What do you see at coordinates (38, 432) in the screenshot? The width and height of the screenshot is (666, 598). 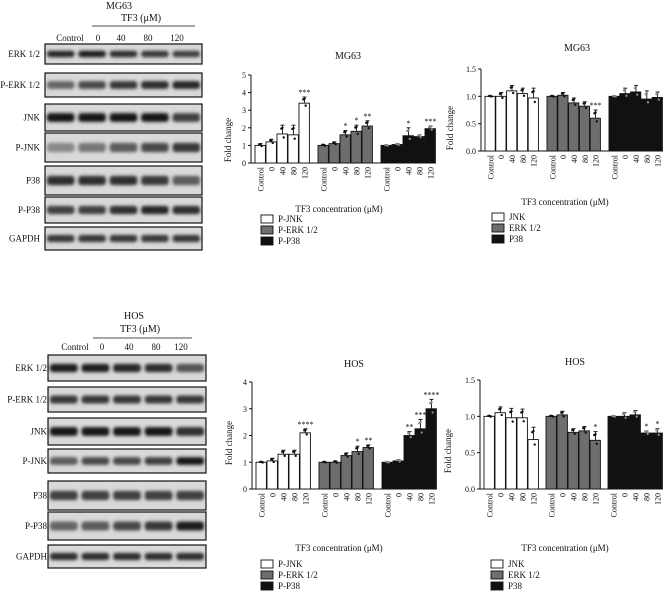 I see `protein-label: JNK` at bounding box center [38, 432].